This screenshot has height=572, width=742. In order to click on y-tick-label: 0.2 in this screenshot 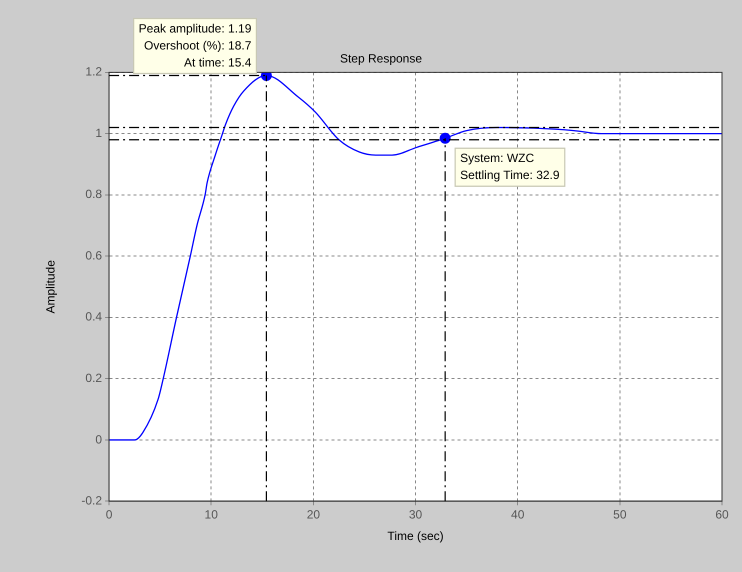, I will do `click(93, 378)`.